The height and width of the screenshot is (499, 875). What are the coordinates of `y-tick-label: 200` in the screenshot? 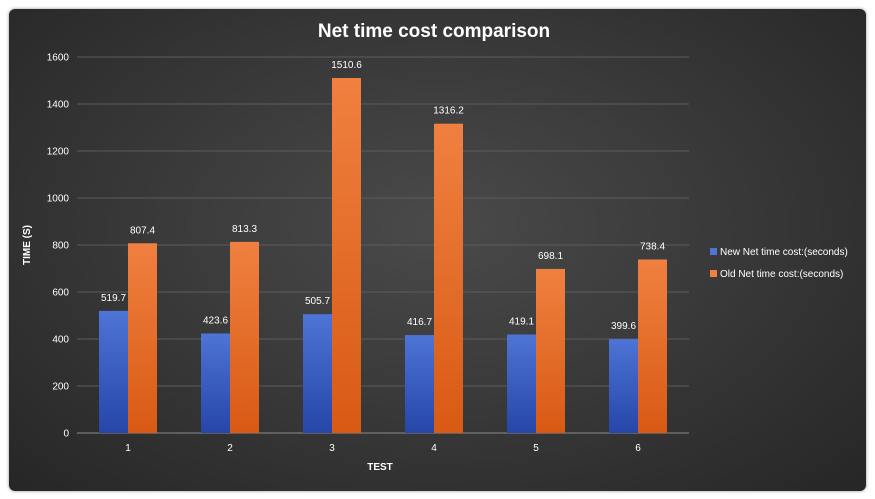 It's located at (60, 387).